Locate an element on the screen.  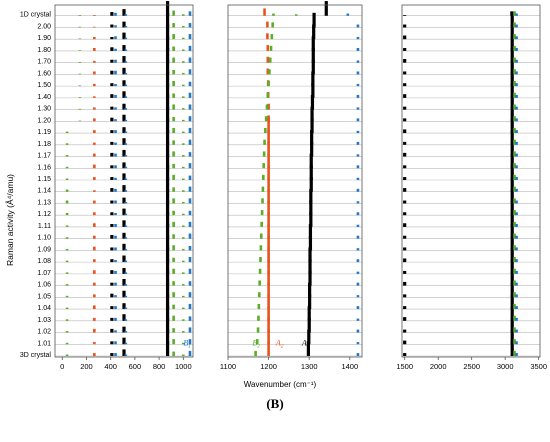
x-tick-label: 1400 is located at coordinates (349, 366).